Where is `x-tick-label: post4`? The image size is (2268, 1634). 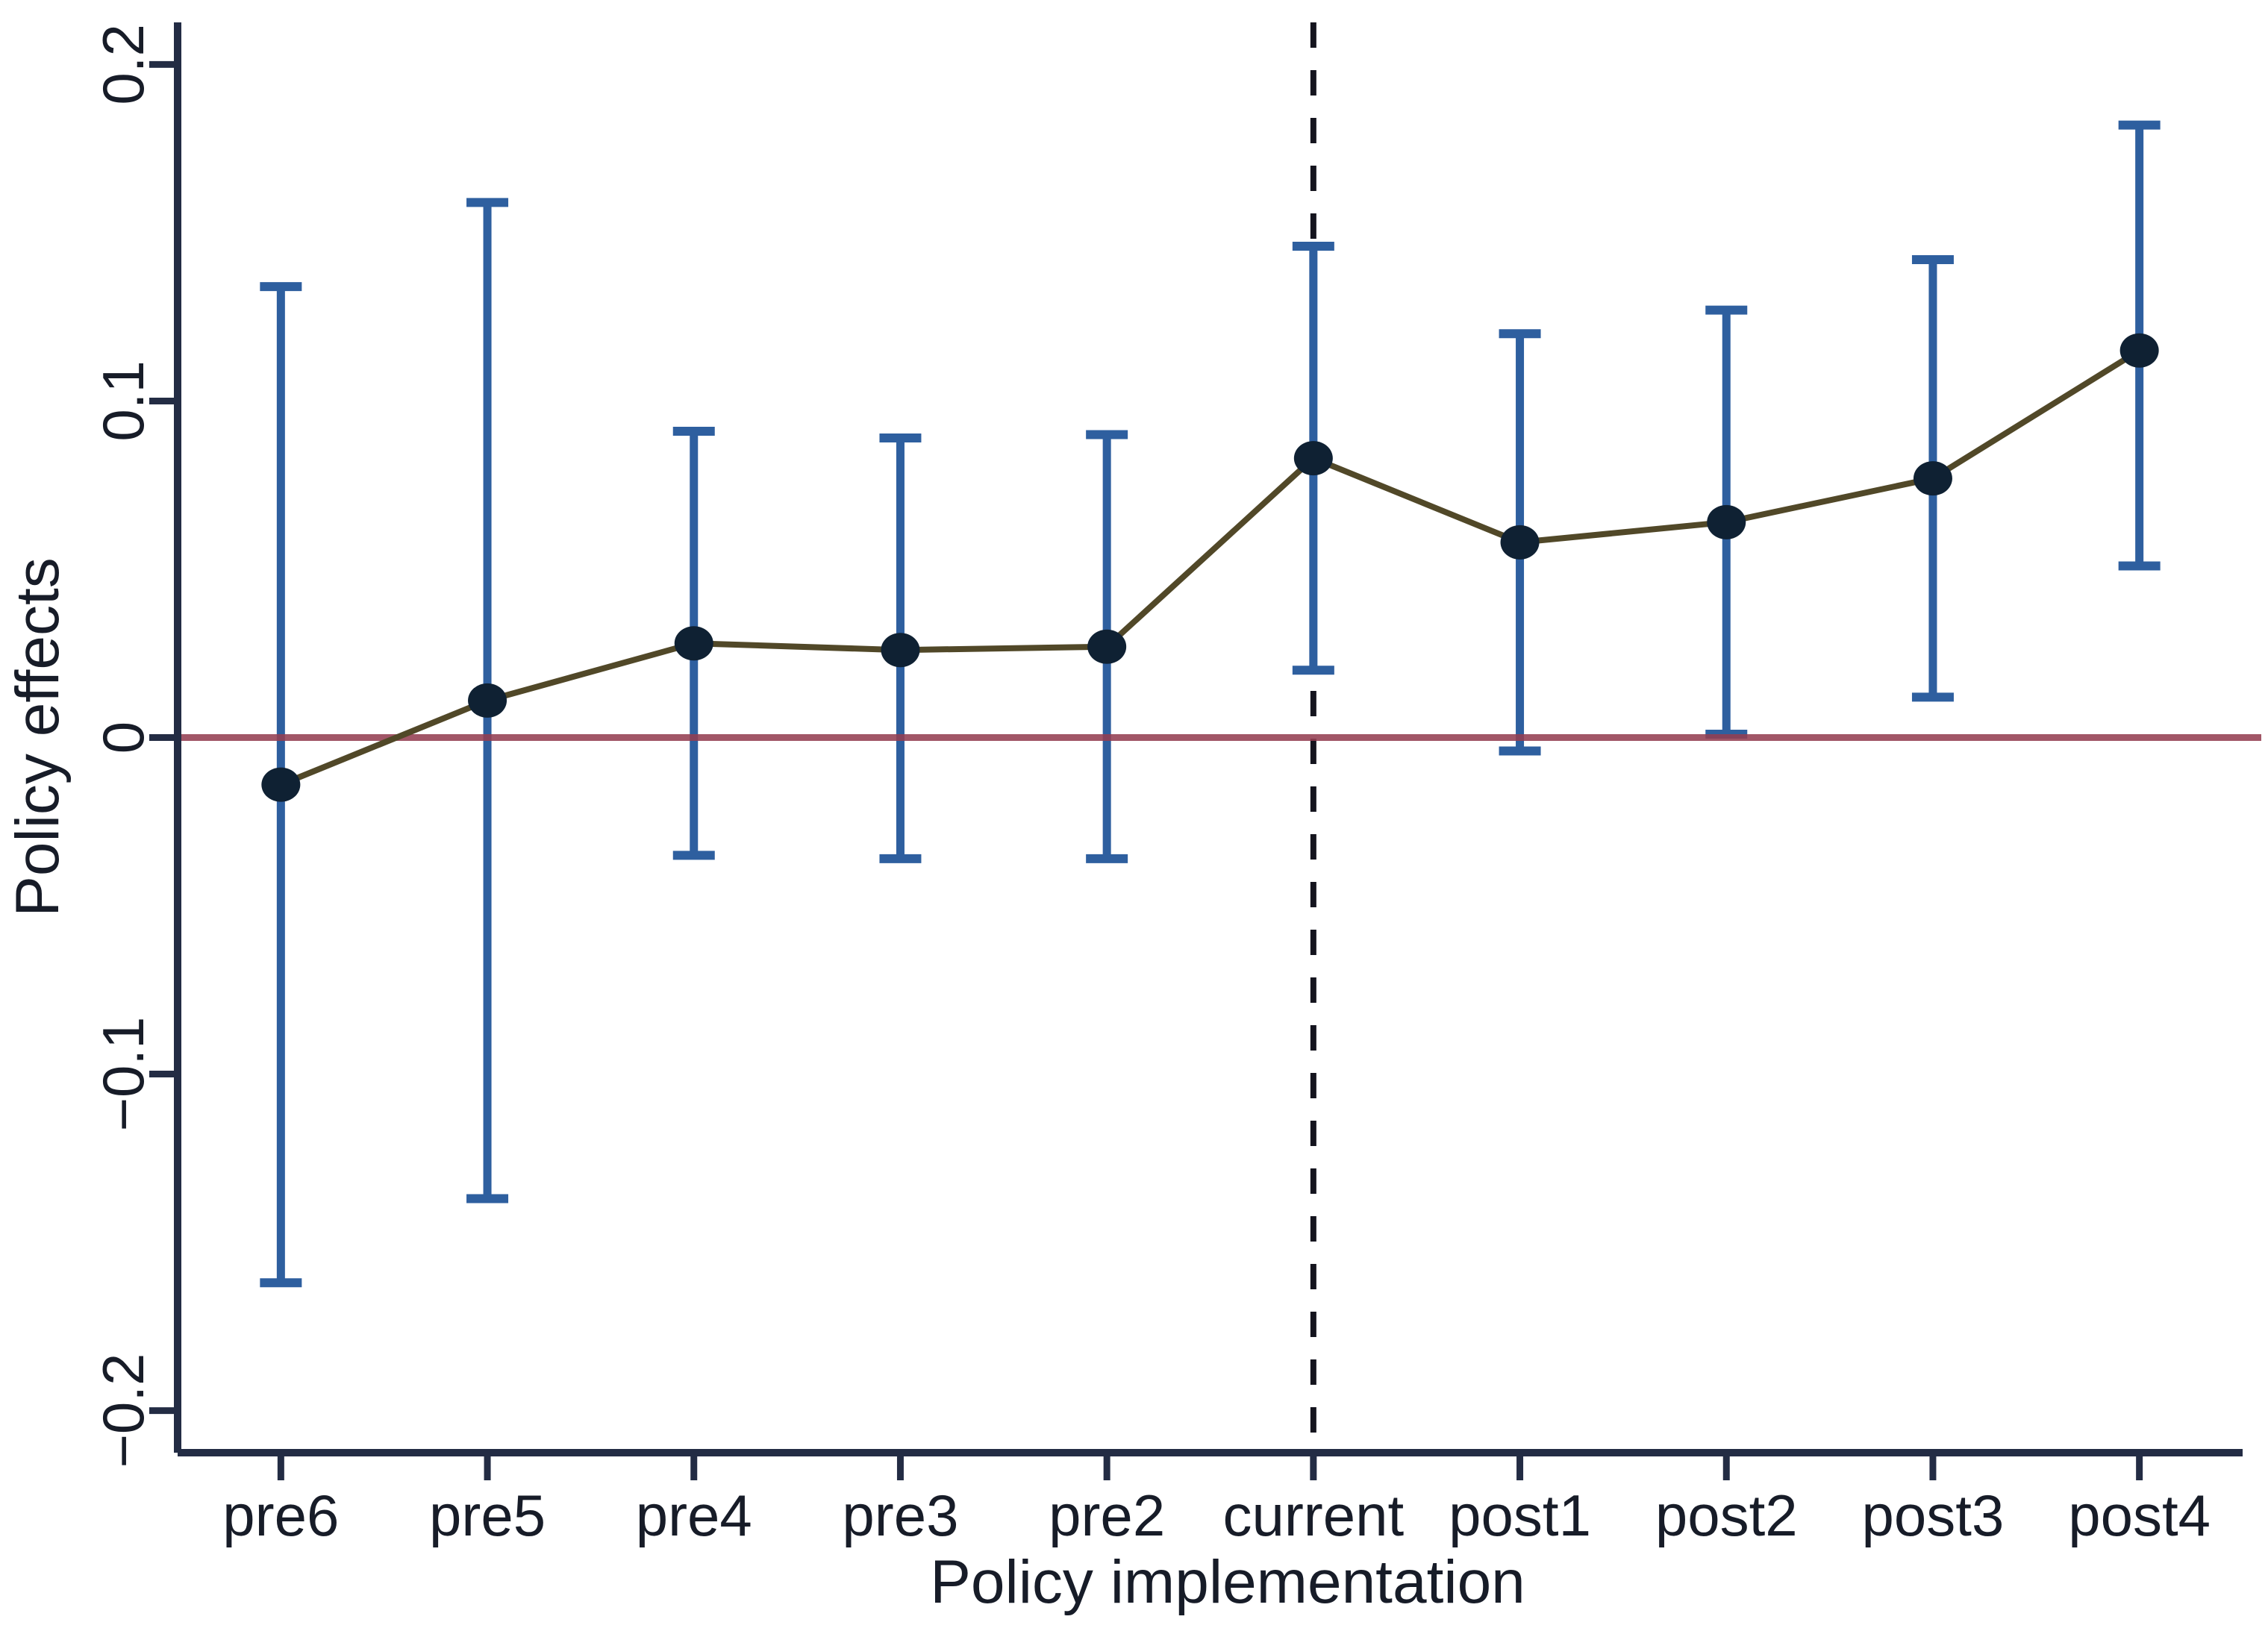
x-tick-label: post4 is located at coordinates (2139, 1515).